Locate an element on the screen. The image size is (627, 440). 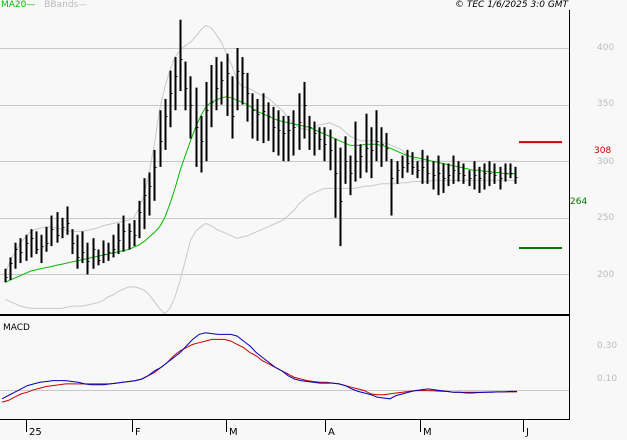
price-axis-label: 300 is located at coordinates (606, 162).